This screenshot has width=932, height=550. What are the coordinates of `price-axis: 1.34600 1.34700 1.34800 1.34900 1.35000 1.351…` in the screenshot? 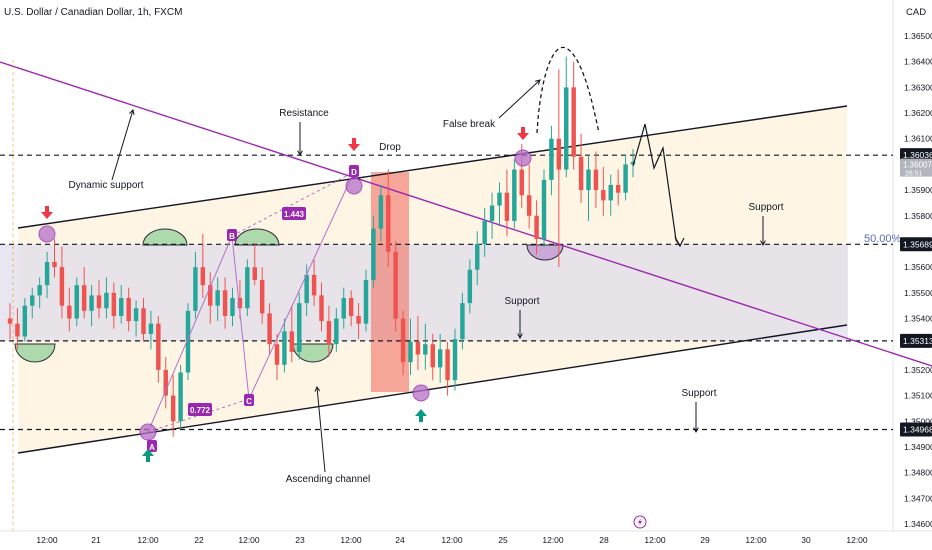 It's located at (916, 280).